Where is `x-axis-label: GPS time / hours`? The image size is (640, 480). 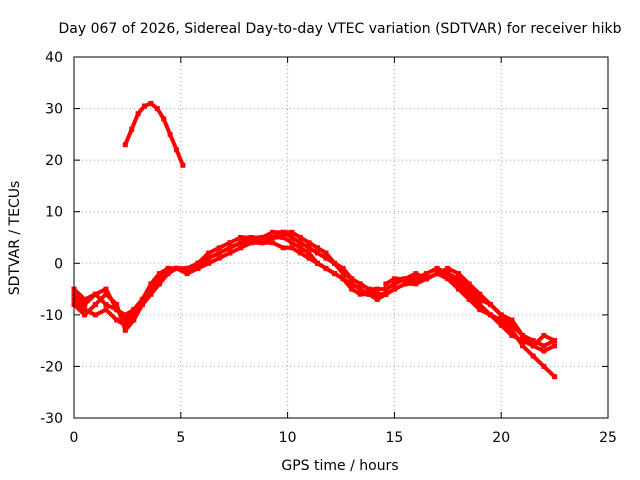
x-axis-label: GPS time / hours is located at coordinates (339, 466).